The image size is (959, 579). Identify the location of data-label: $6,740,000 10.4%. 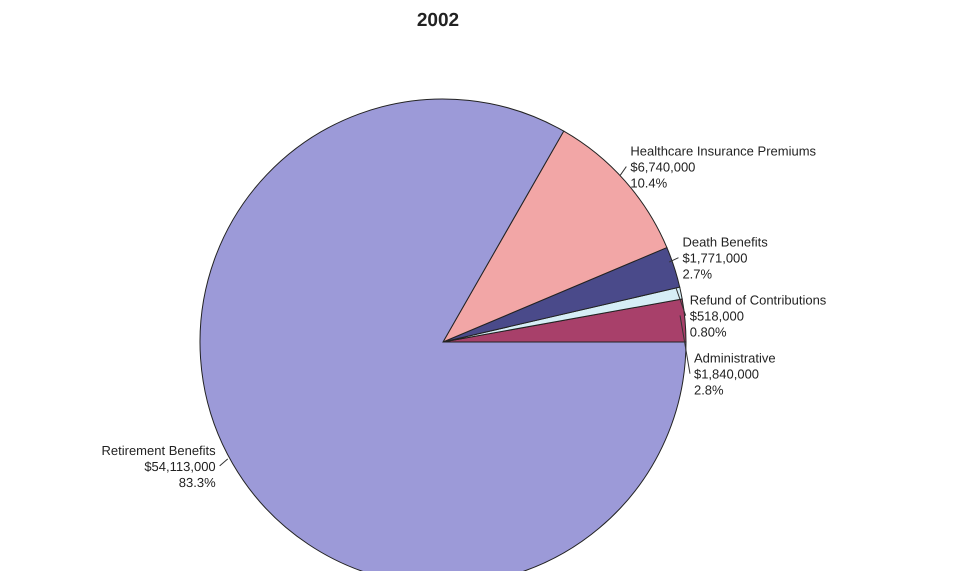
(663, 175).